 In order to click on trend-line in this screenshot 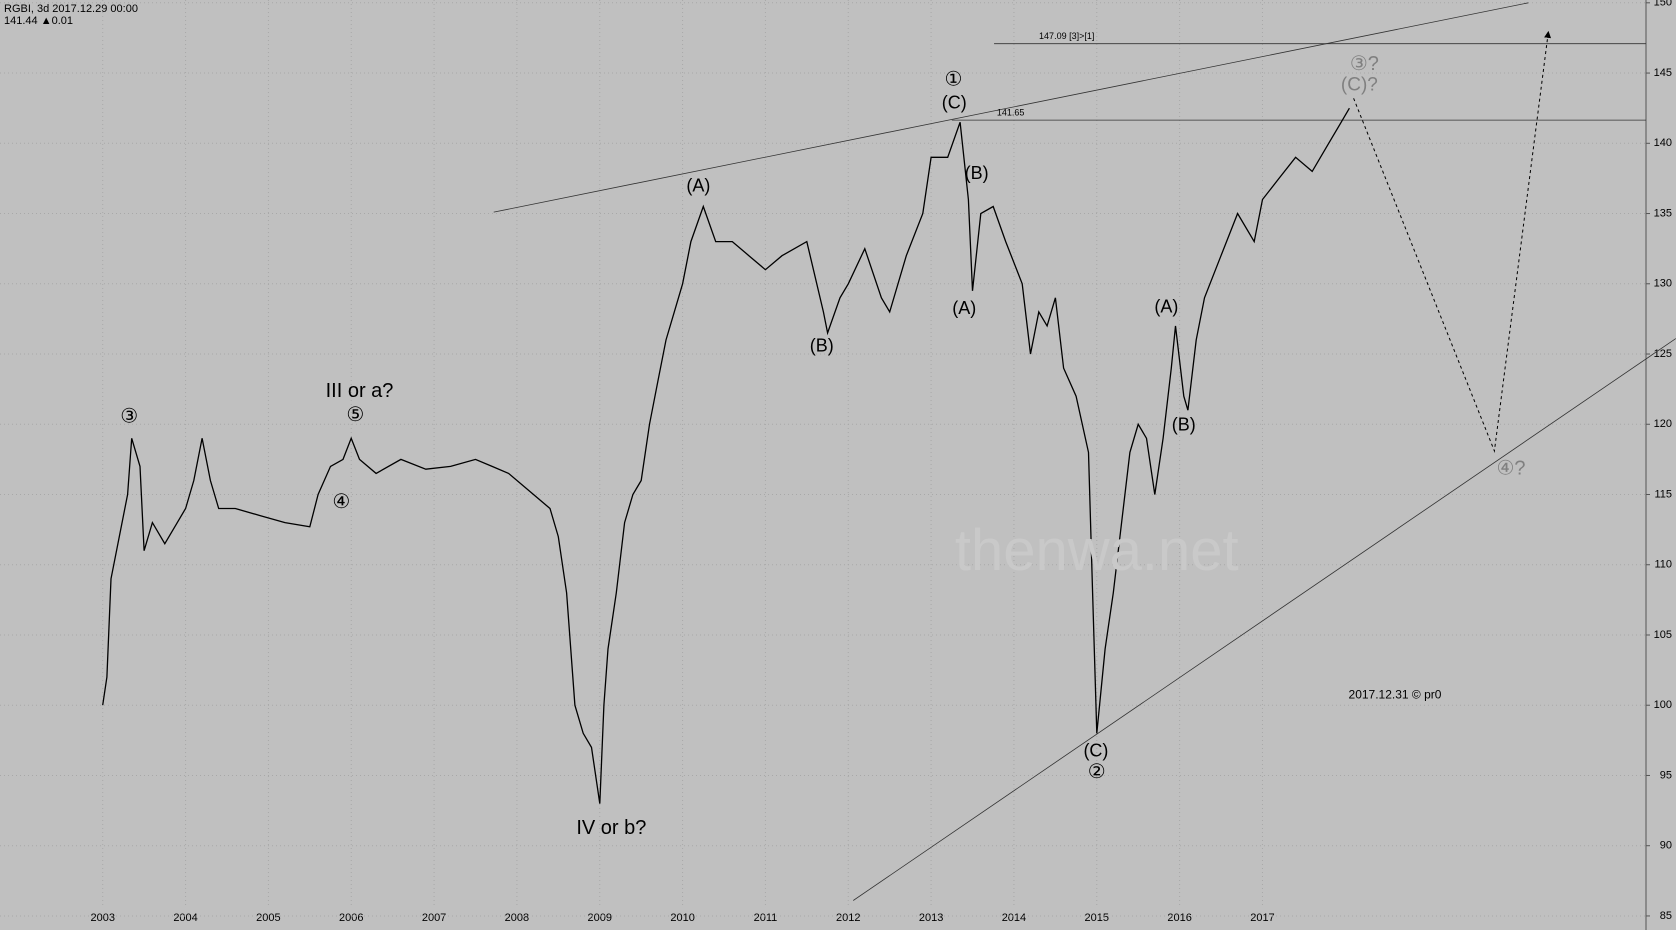, I will do `click(1011, 107)`.